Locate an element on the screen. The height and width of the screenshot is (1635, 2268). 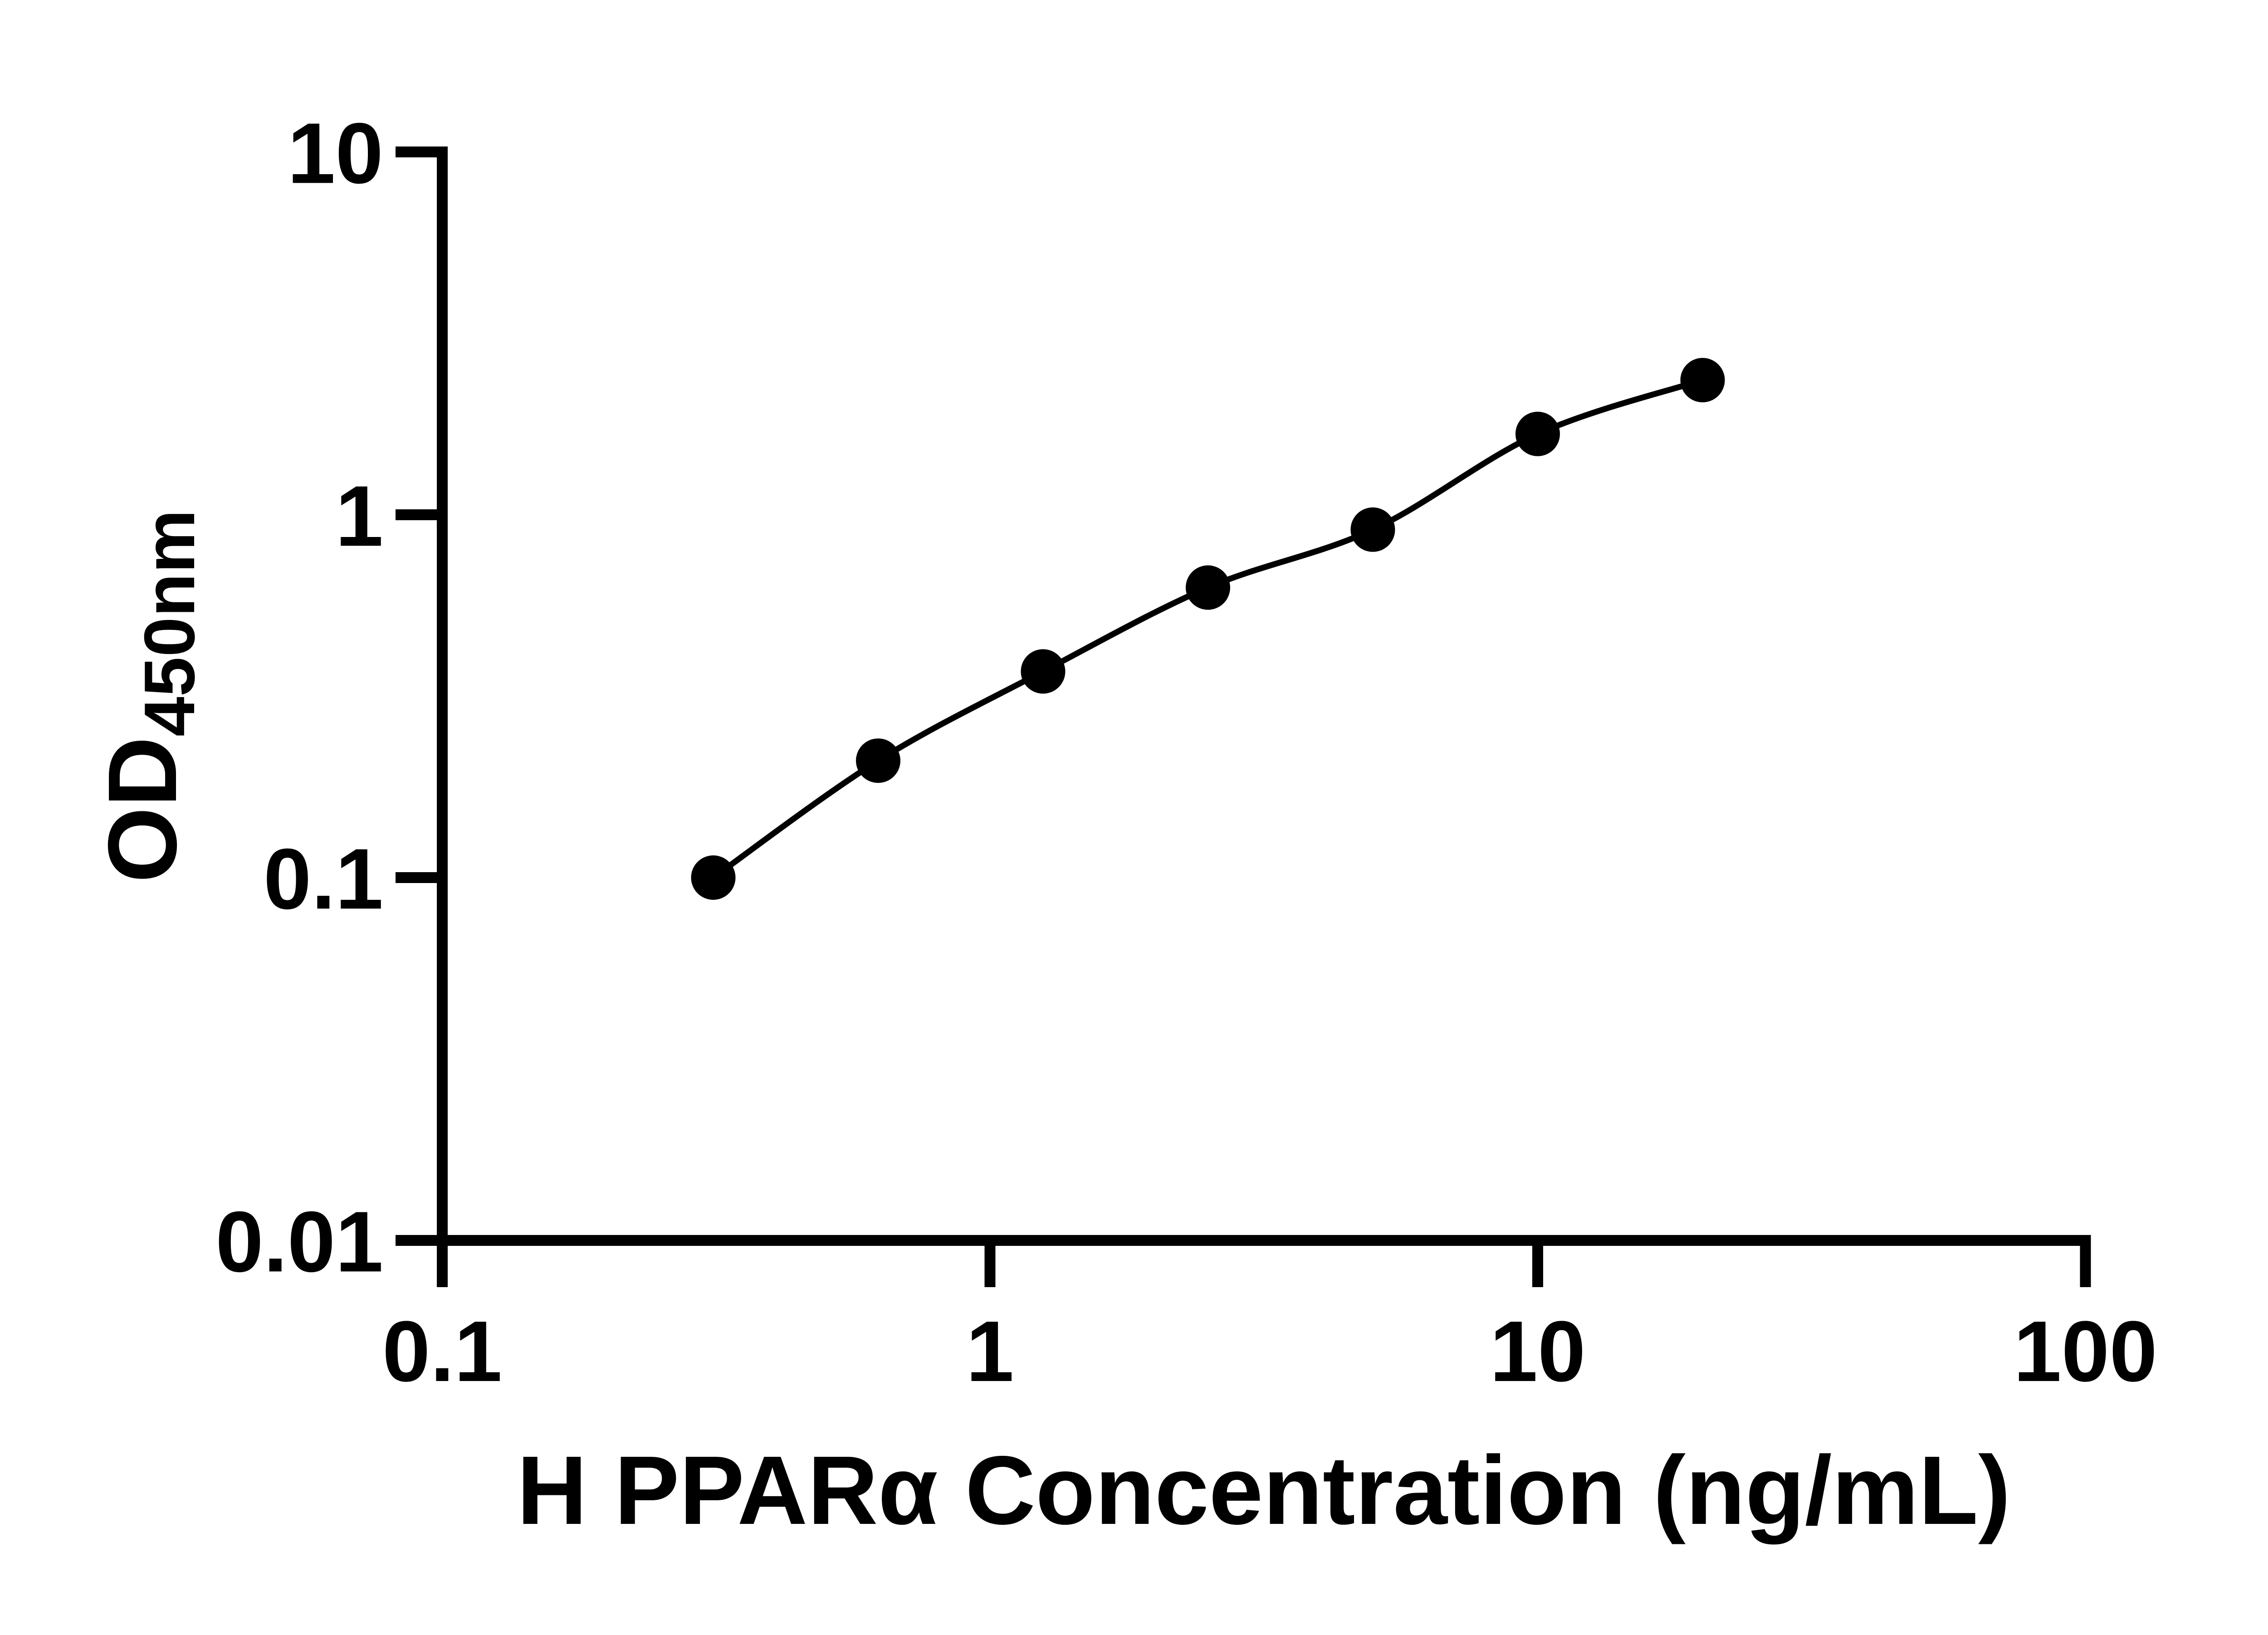
x-tick-label: 10 is located at coordinates (1537, 1351).